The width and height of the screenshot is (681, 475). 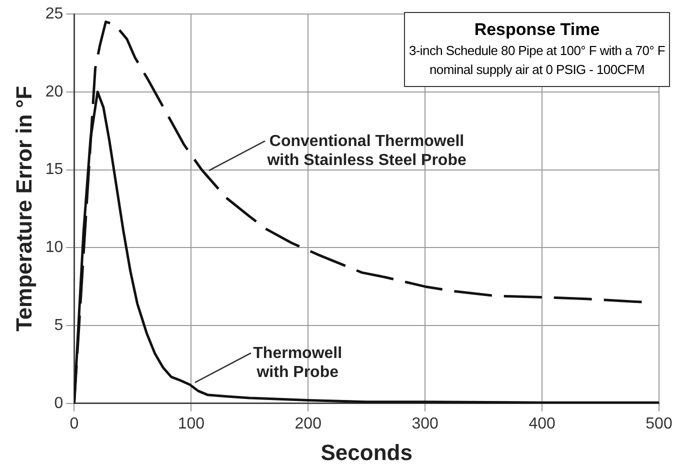 What do you see at coordinates (23, 209) in the screenshot?
I see `y-axis-title: Temperature Error in °F` at bounding box center [23, 209].